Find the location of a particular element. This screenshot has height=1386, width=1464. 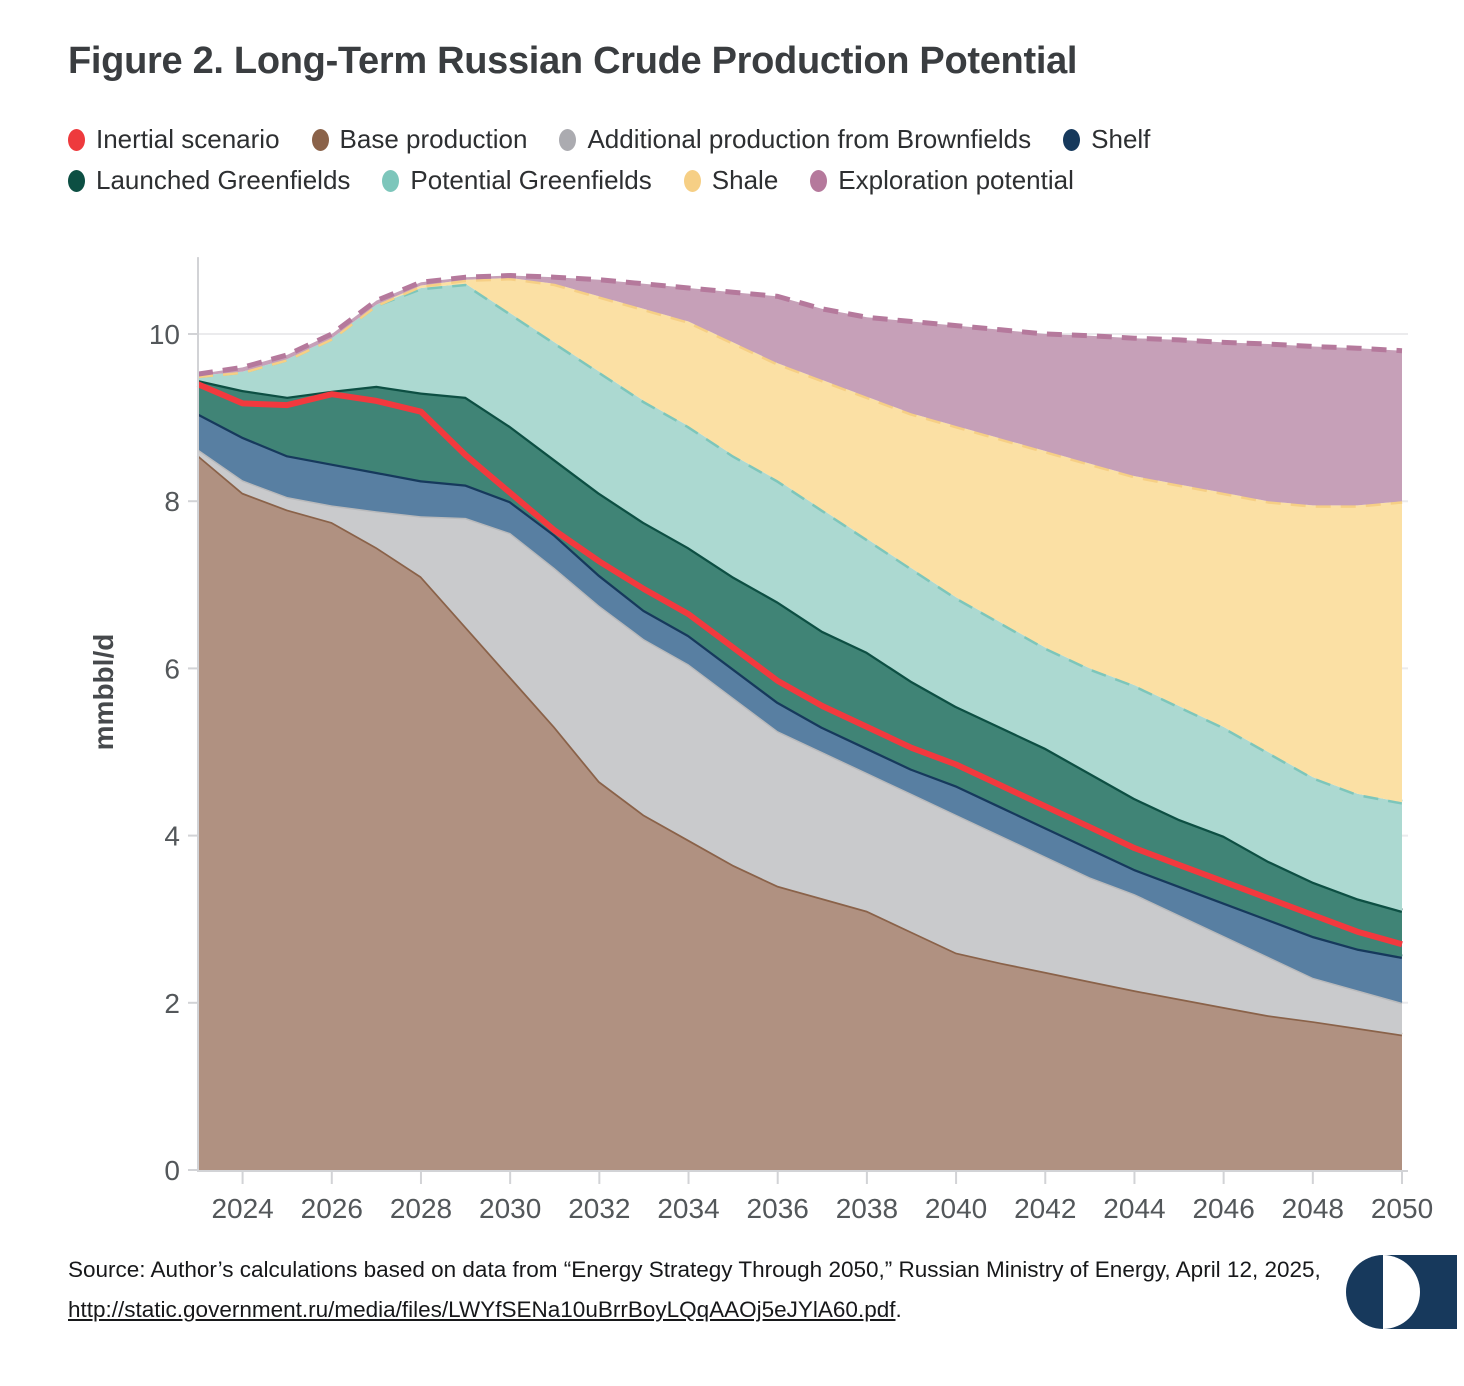

boundary-exploration-potential is located at coordinates (800, 325).